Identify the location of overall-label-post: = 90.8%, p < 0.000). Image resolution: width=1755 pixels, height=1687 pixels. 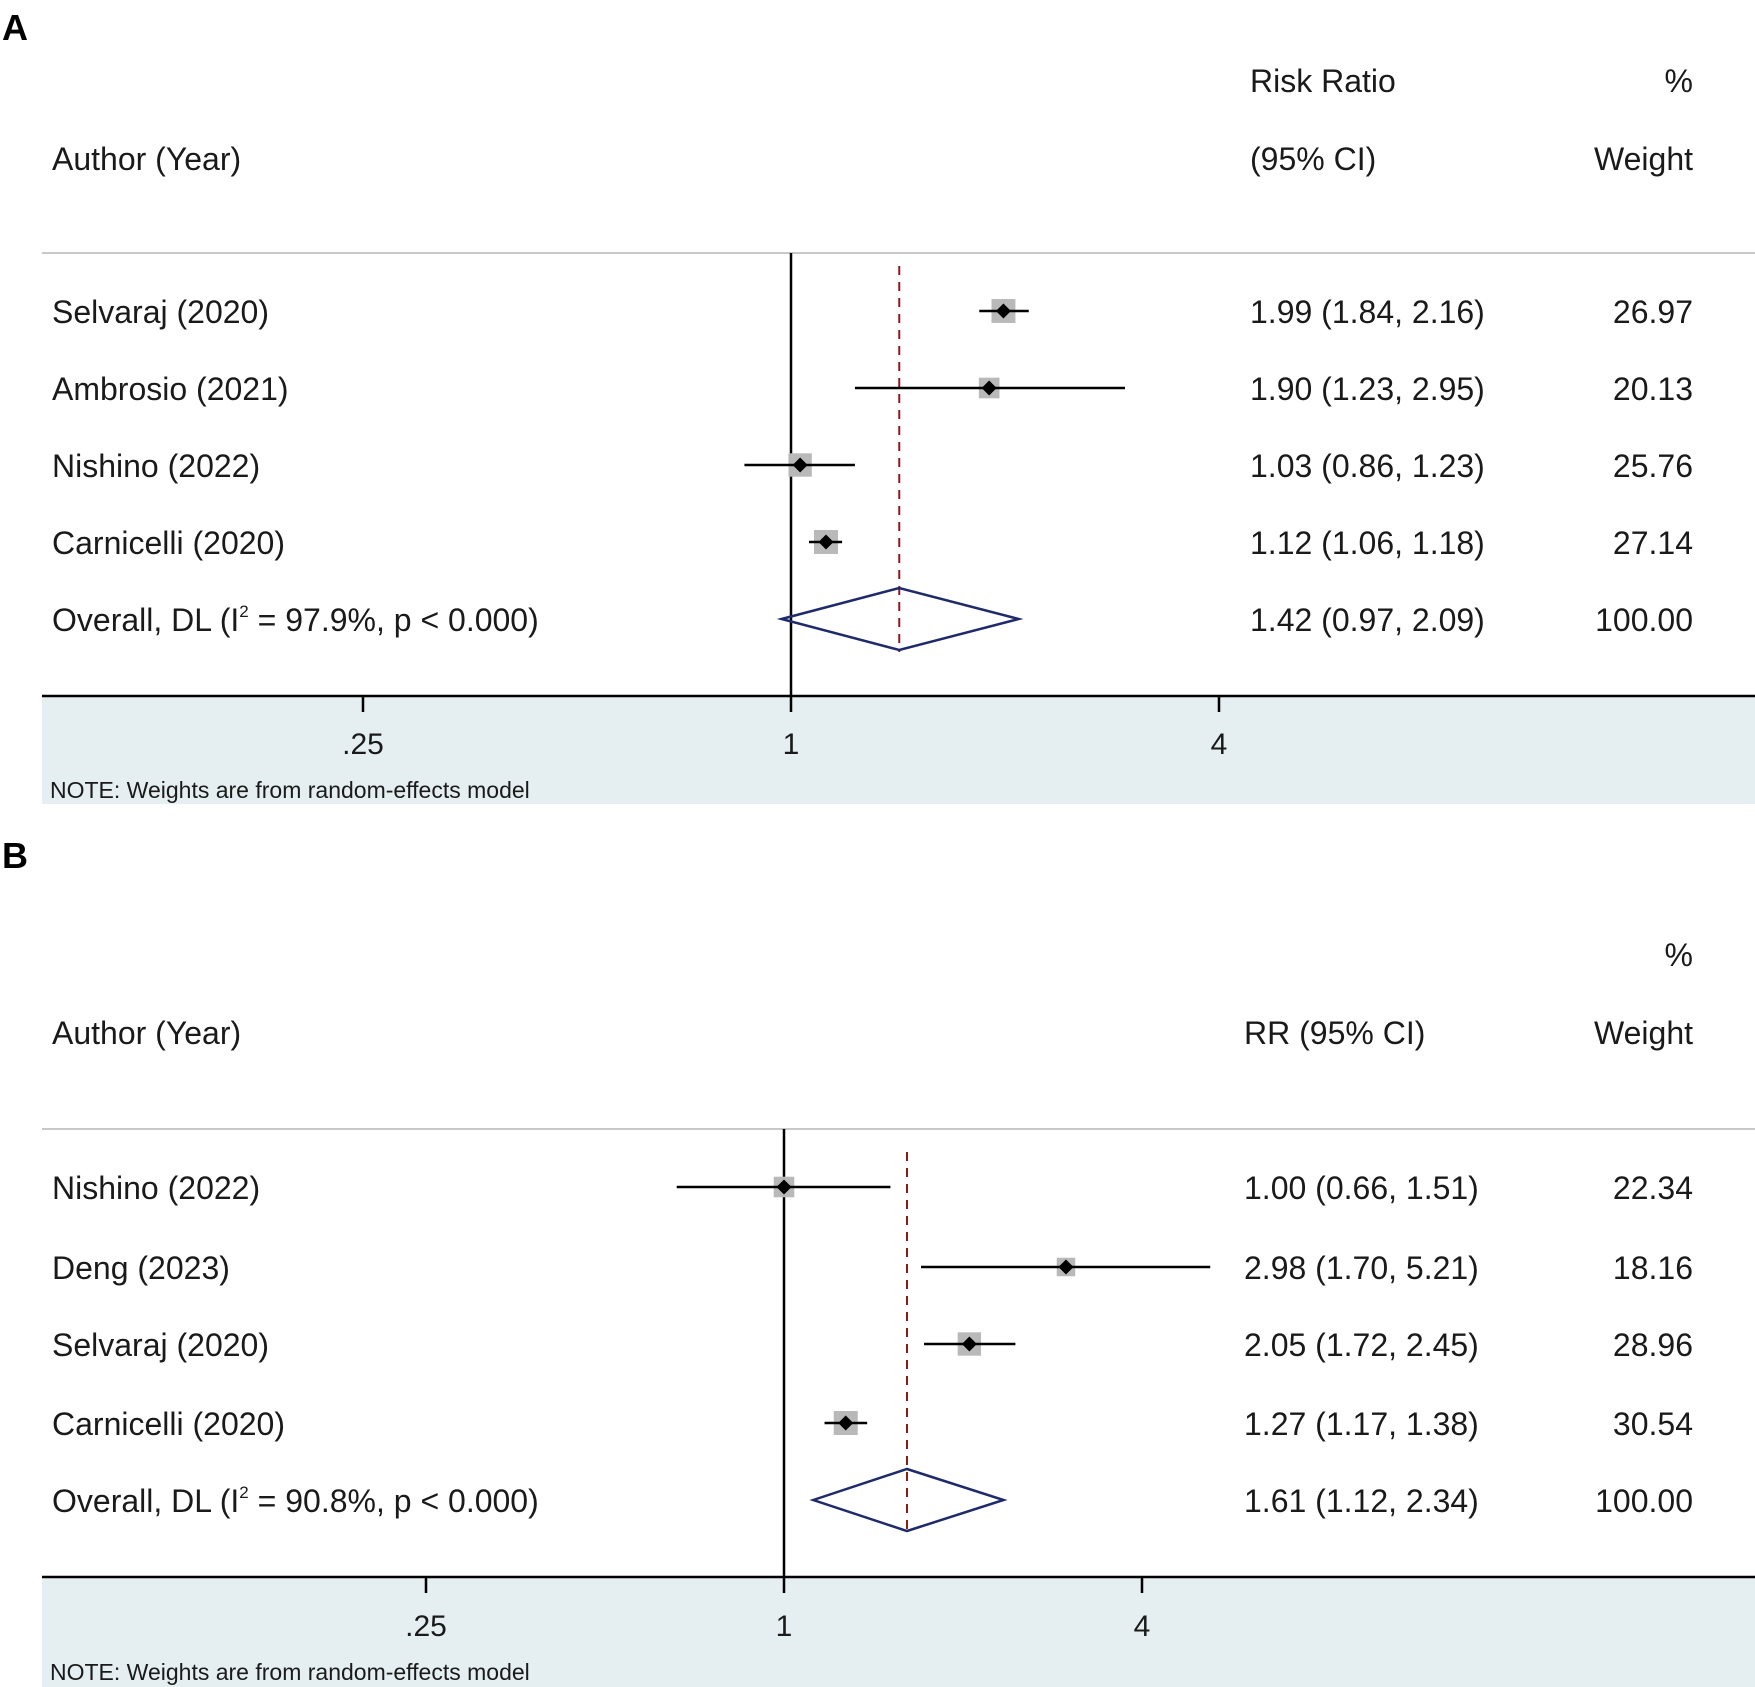
(394, 1501).